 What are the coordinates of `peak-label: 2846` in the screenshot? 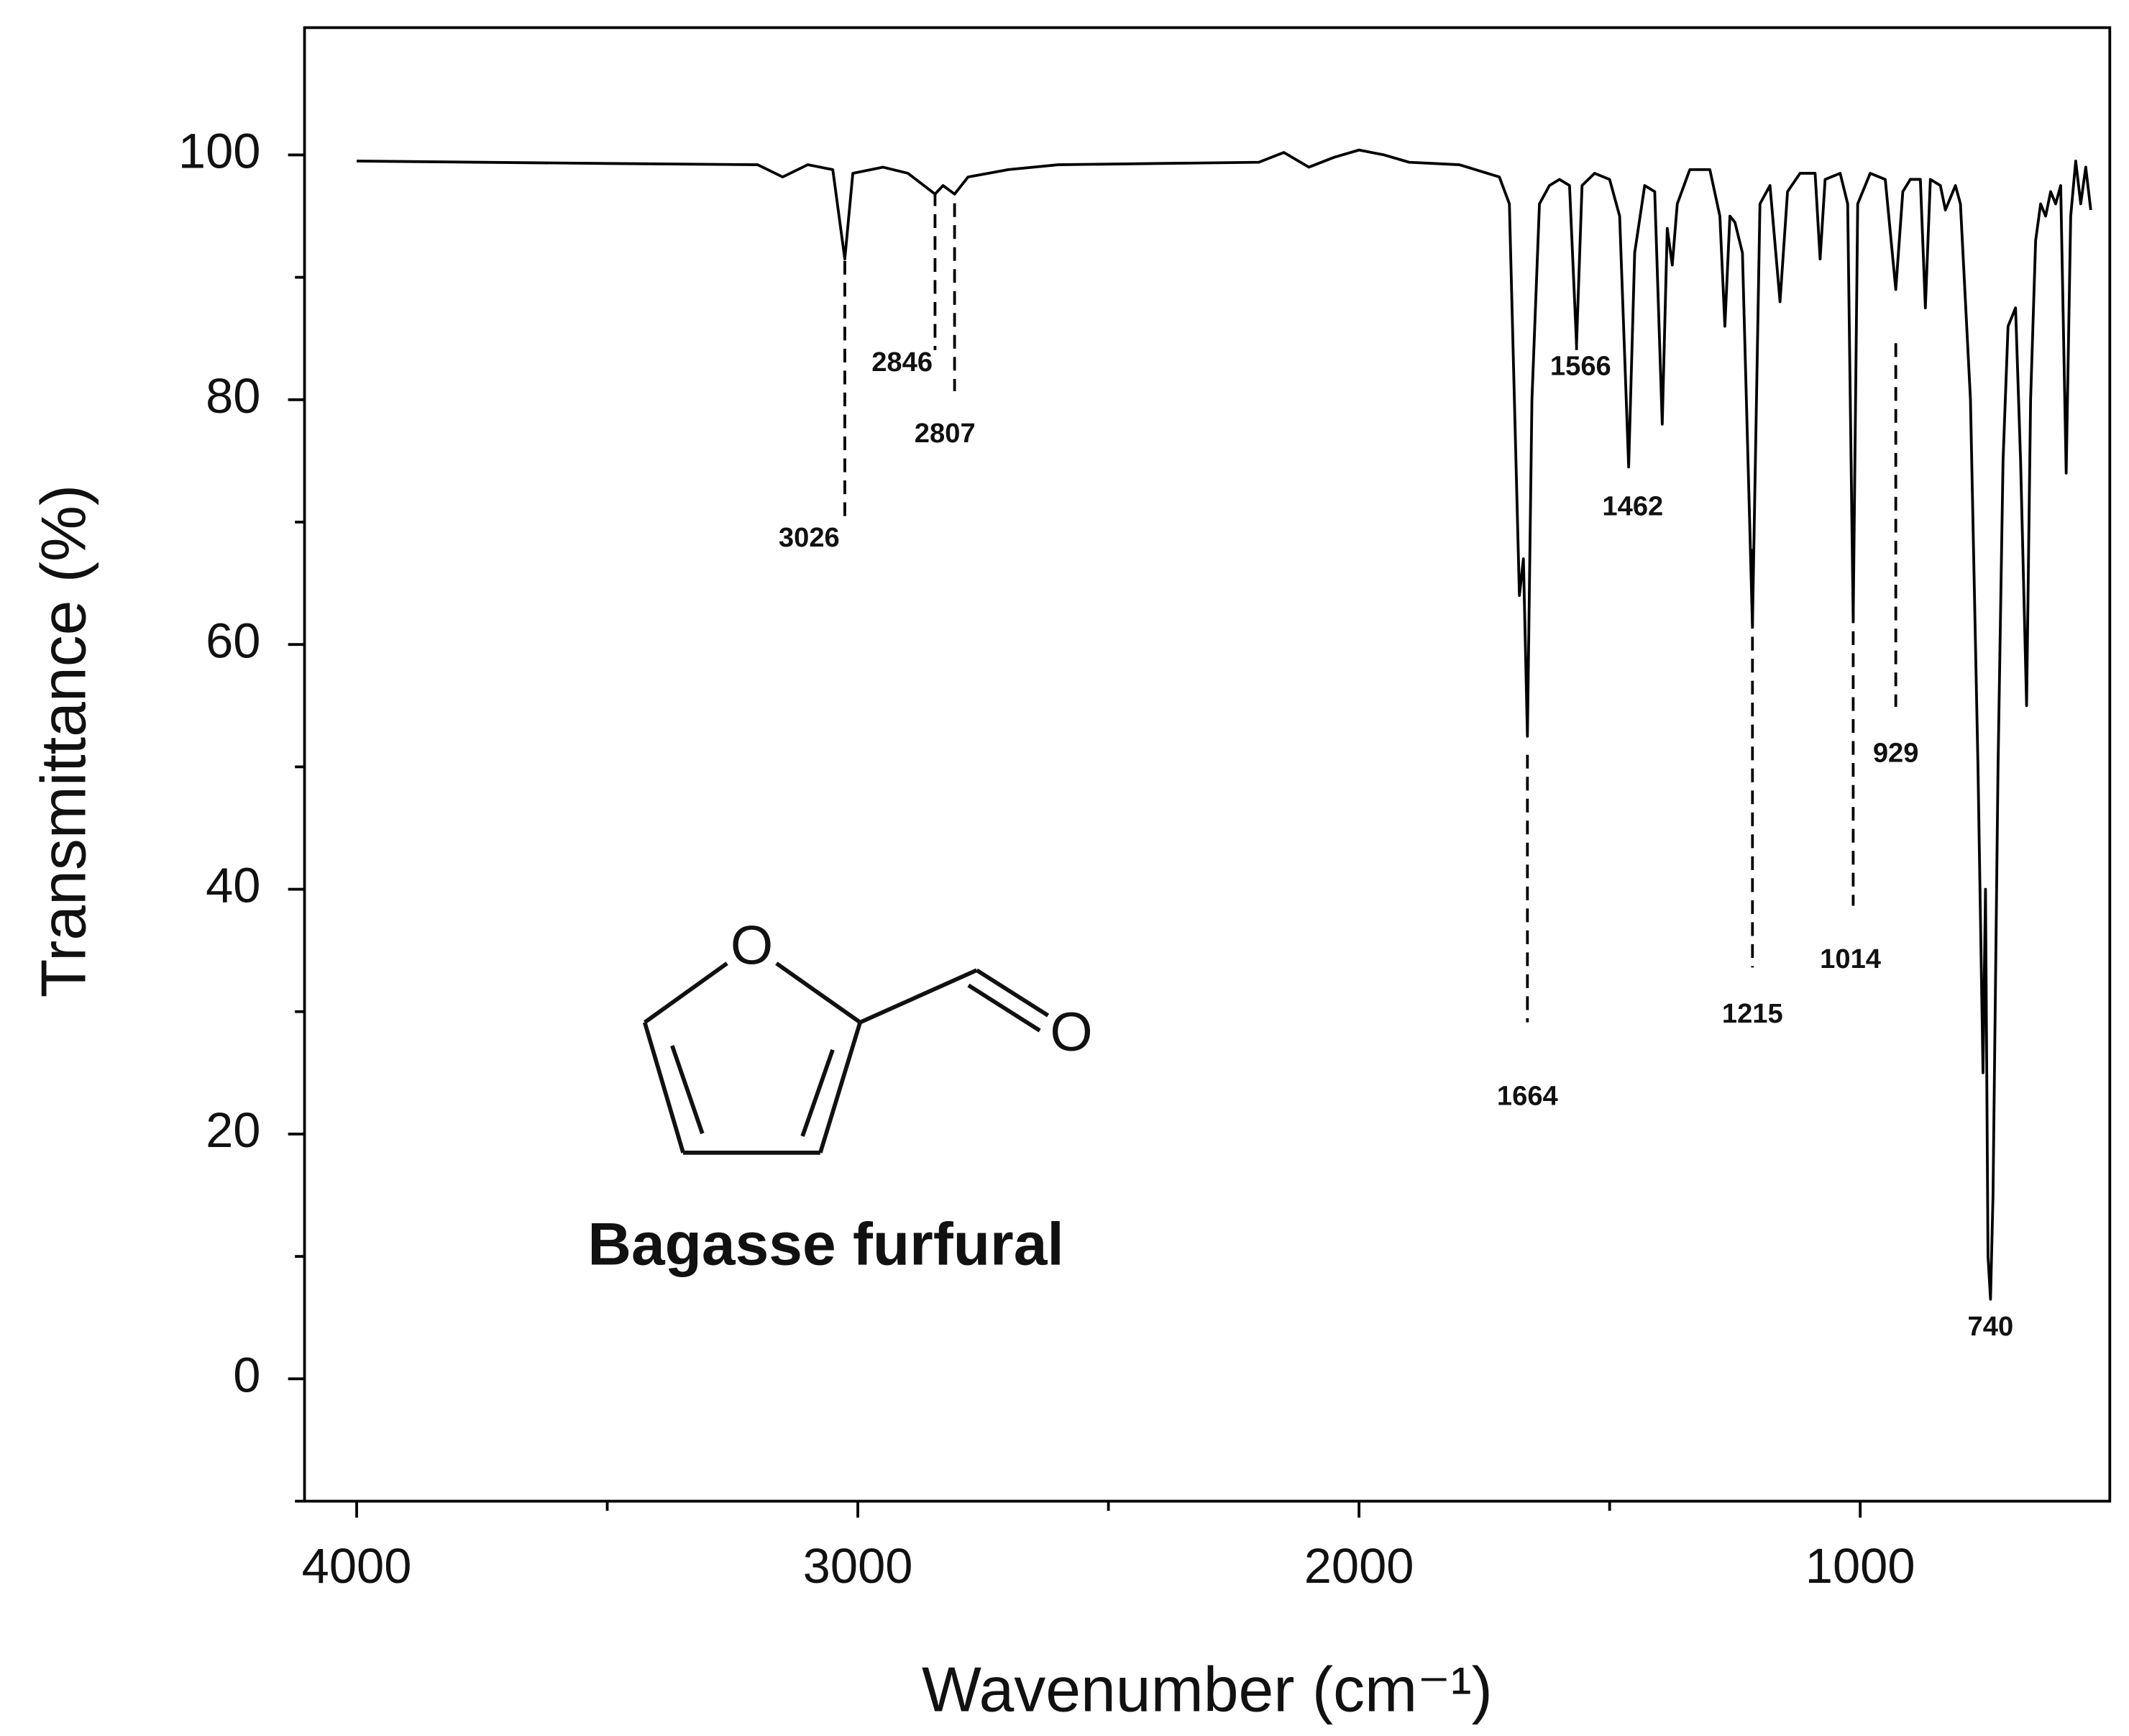 It's located at (902, 362).